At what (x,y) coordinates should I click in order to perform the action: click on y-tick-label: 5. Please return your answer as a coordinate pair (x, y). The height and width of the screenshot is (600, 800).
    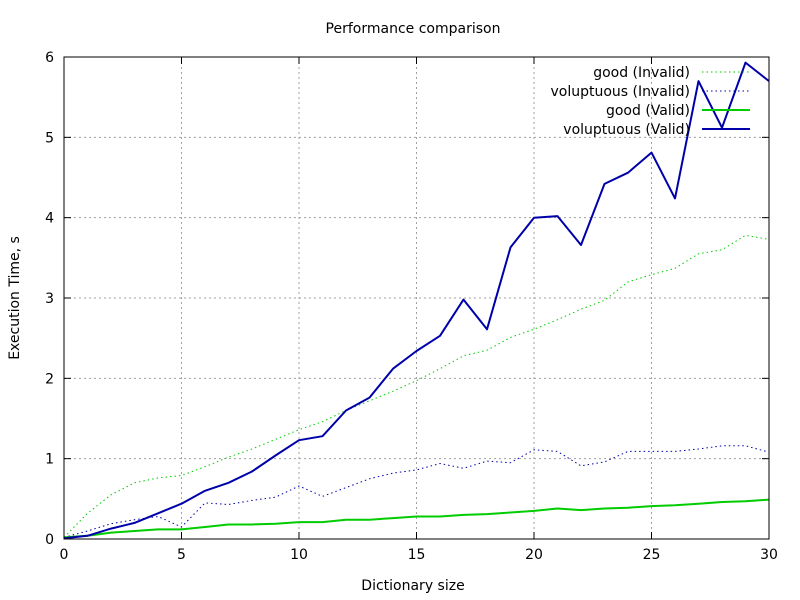
    Looking at the image, I should click on (49, 138).